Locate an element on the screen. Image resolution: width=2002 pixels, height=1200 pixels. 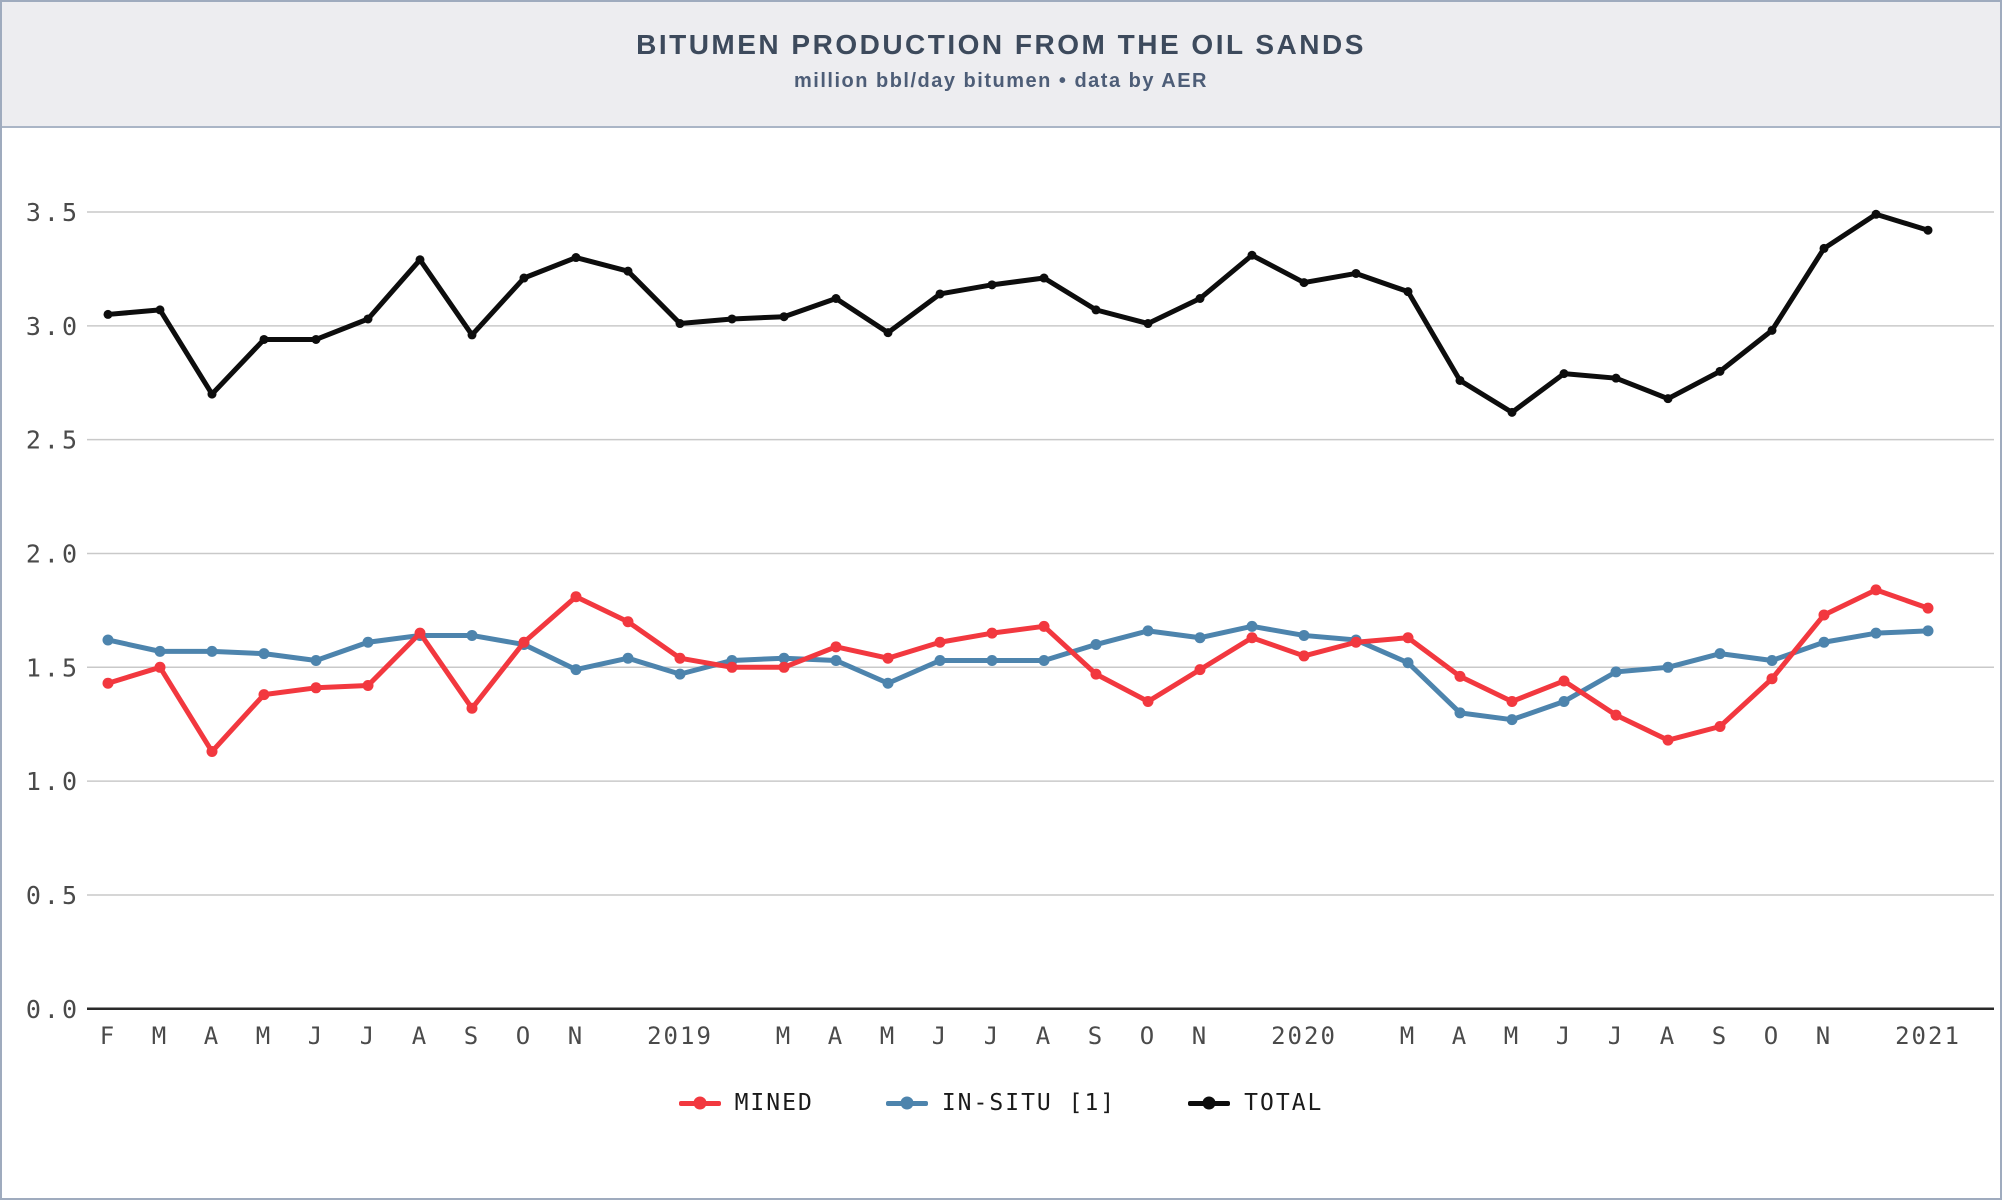
y-tick-label: 2.0 is located at coordinates (53, 553).